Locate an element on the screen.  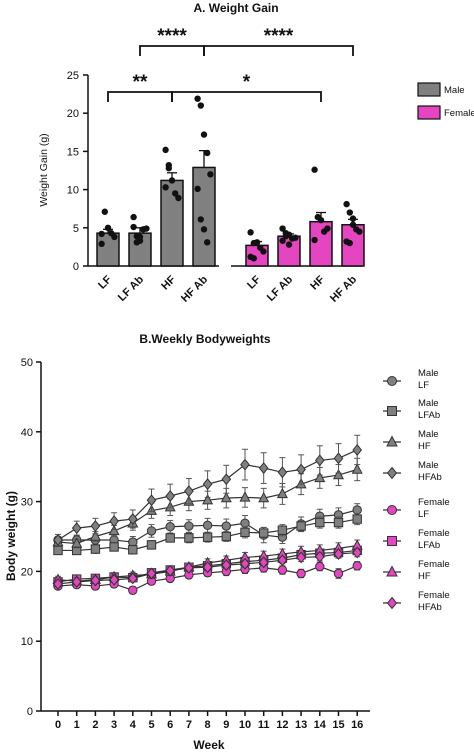
x-tick-label: 1 is located at coordinates (77, 725).